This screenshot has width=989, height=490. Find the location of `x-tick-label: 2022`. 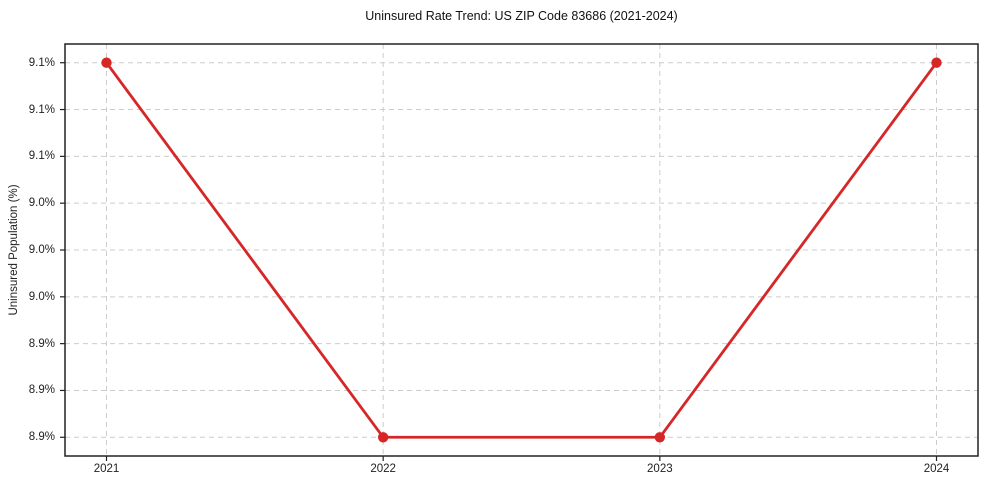

x-tick-label: 2022 is located at coordinates (383, 469).